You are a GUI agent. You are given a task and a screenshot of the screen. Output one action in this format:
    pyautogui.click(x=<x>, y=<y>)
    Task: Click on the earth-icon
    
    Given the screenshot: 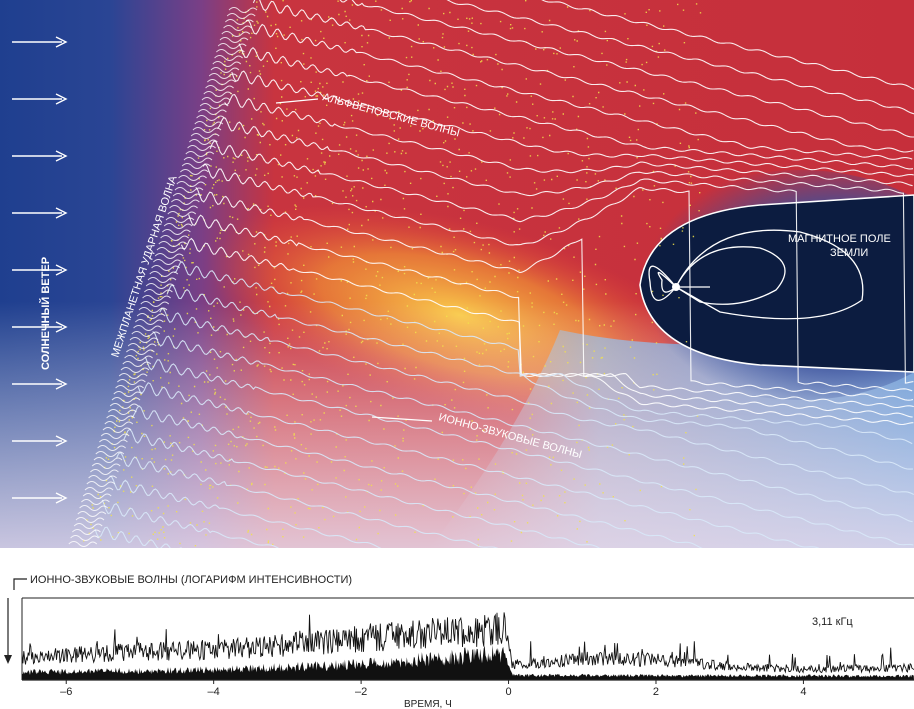 What is the action you would take?
    pyautogui.click(x=676, y=287)
    